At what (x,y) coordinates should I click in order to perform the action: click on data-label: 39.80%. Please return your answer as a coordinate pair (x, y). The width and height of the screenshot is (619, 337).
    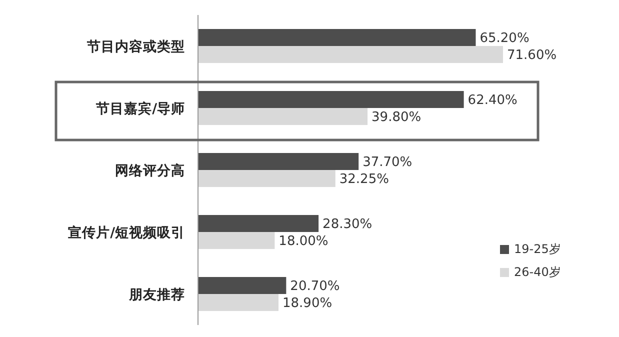
    Looking at the image, I should click on (397, 117).